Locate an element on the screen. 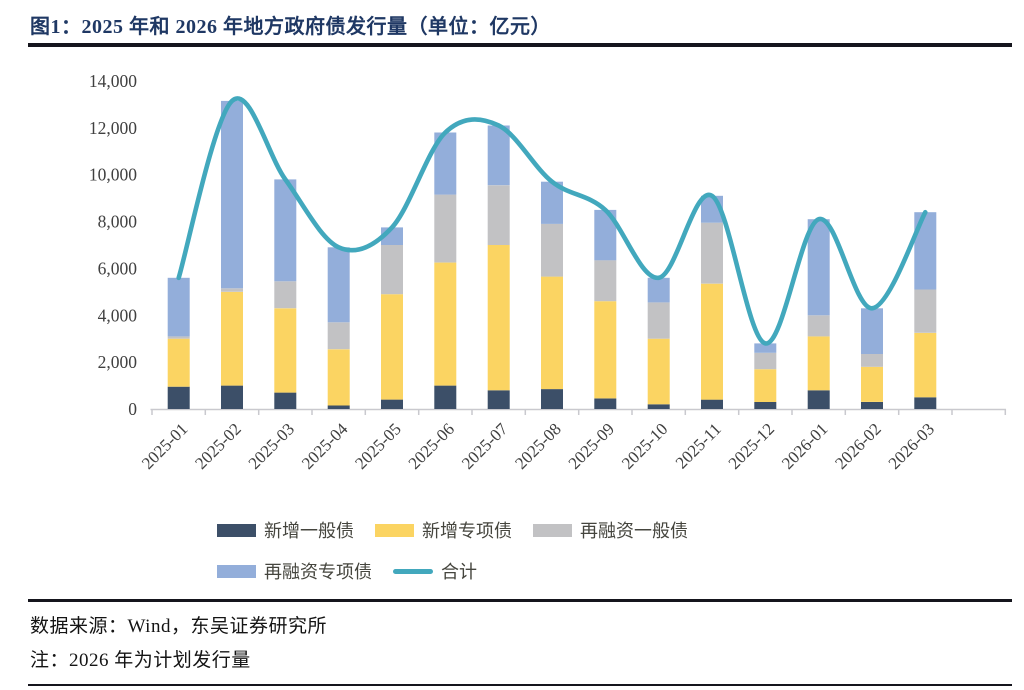 This screenshot has width=1024, height=690. svg-text: 12,000 is located at coordinates (113, 128).